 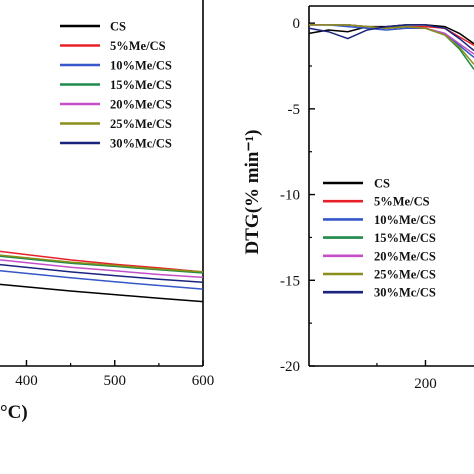 I want to click on tg-line-20pctme-cs, so click(x=102, y=269).